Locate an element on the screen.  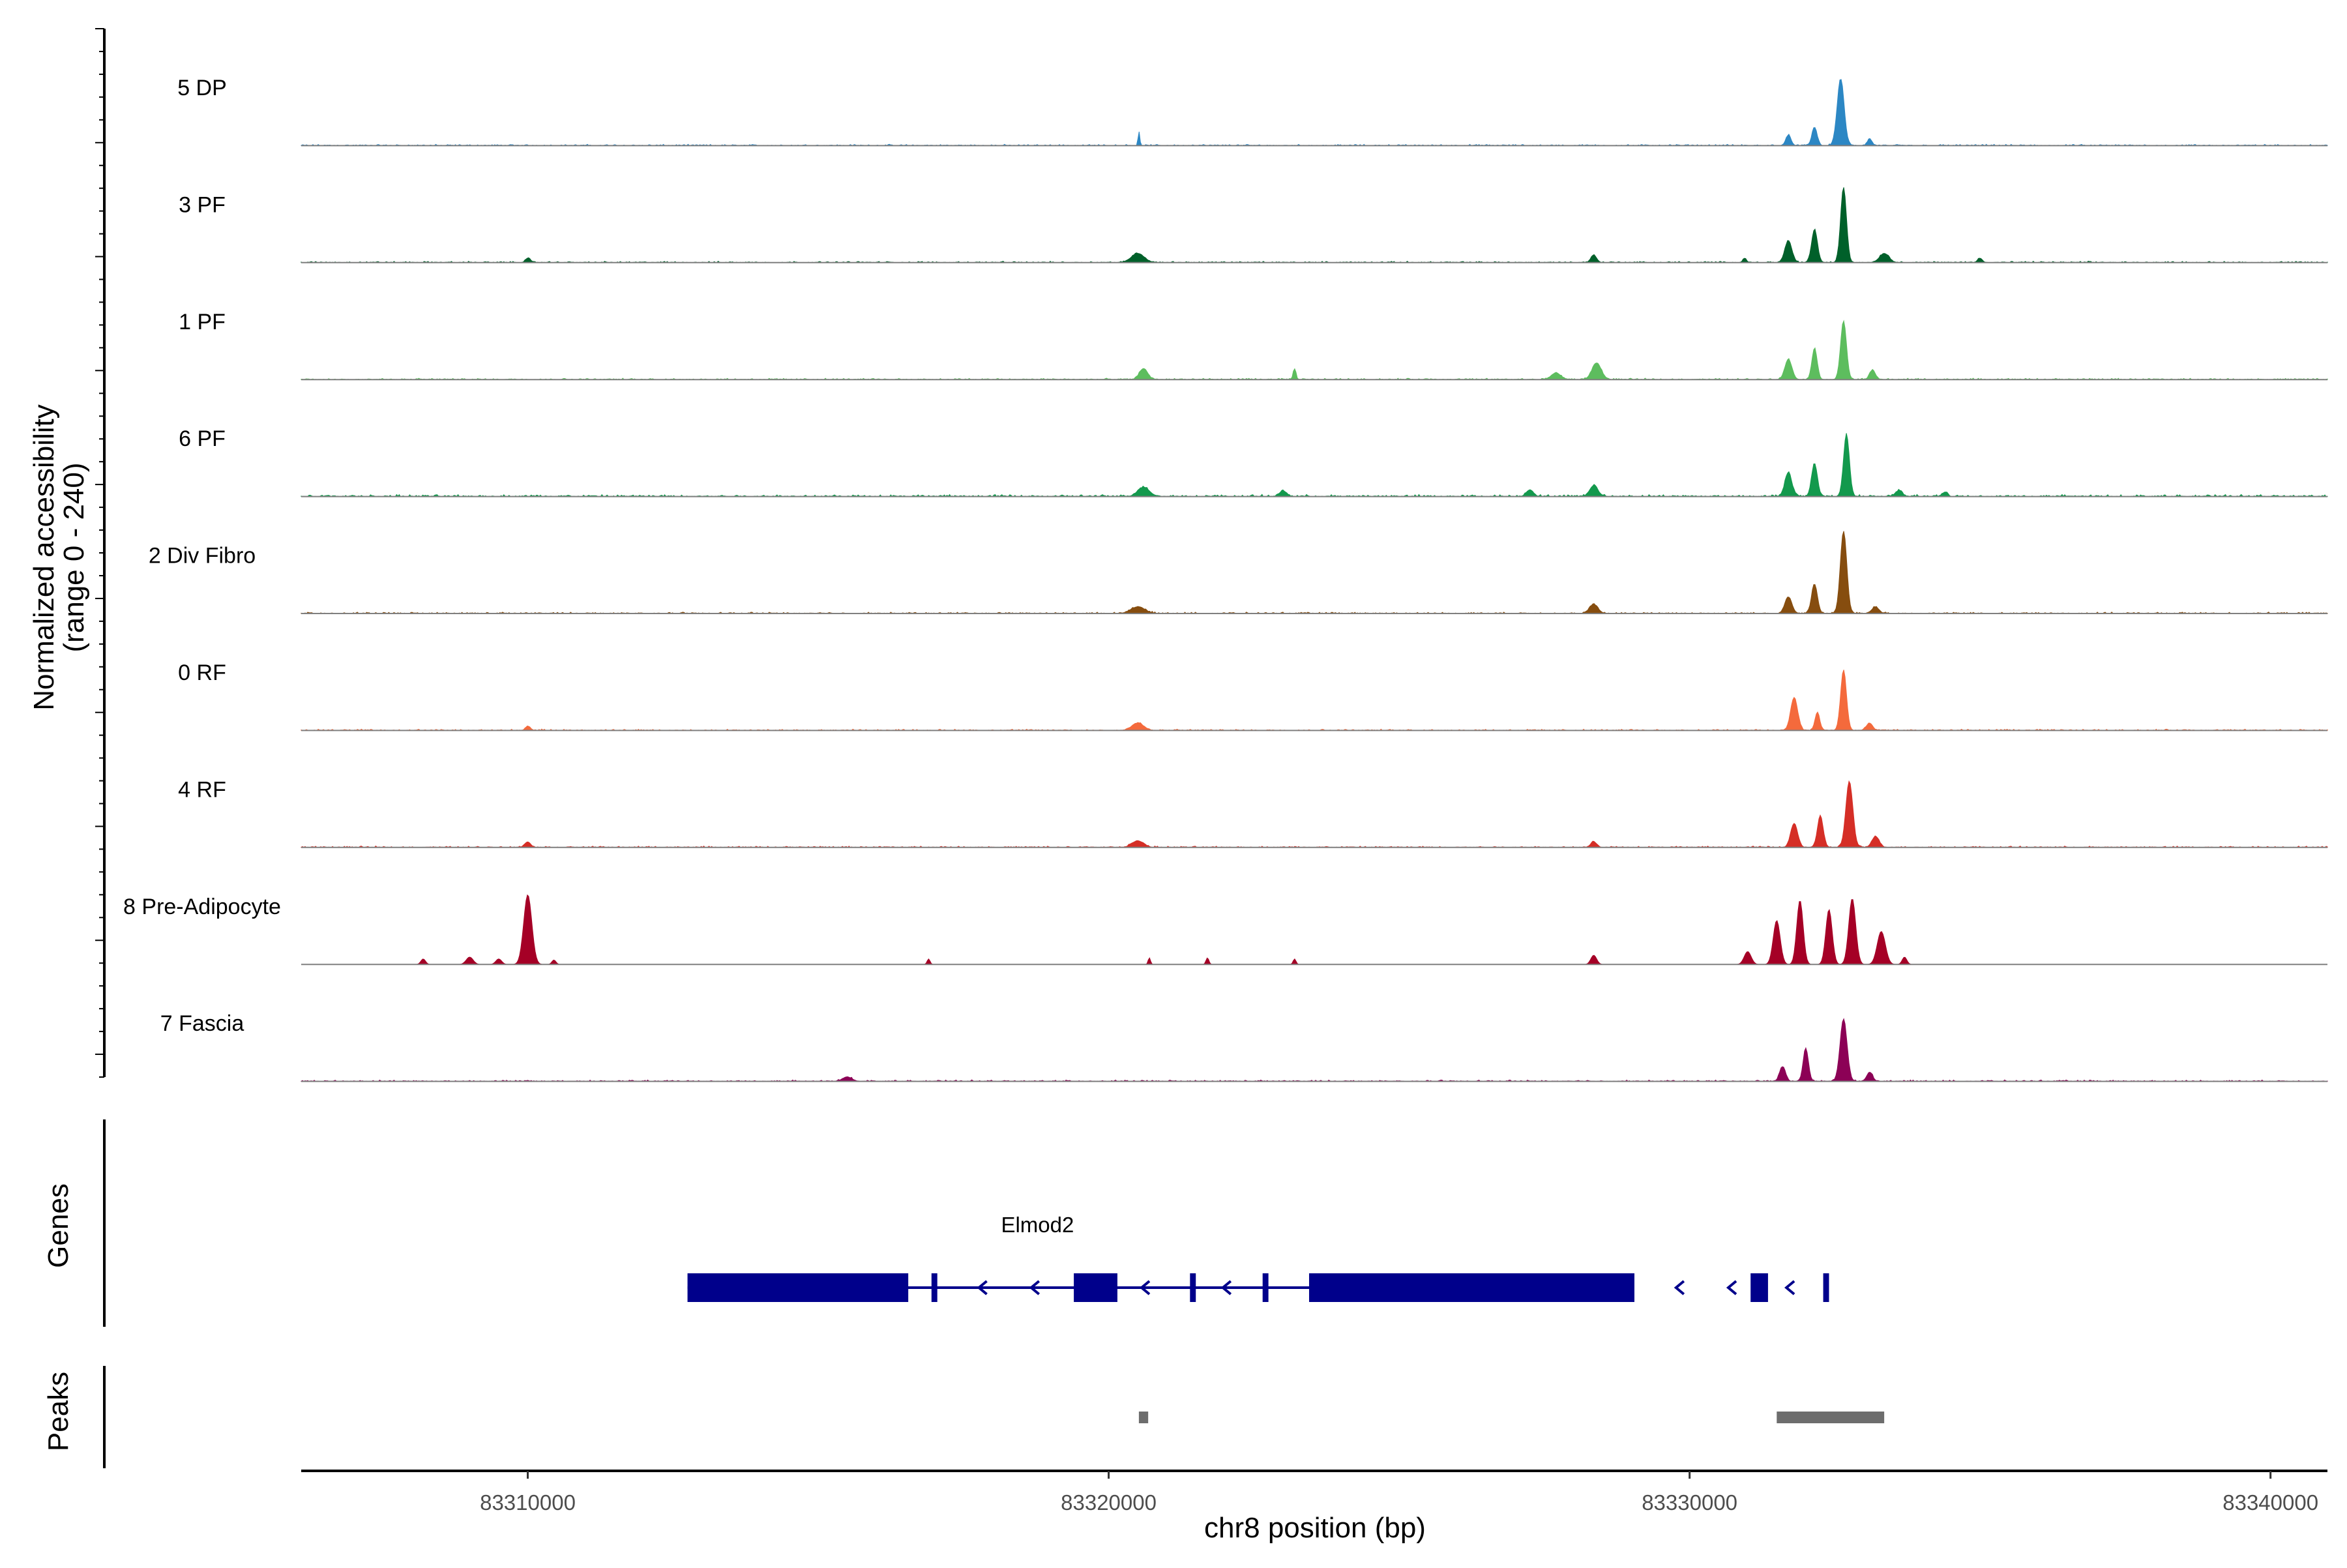
peak-track is located at coordinates (1511, 1418).